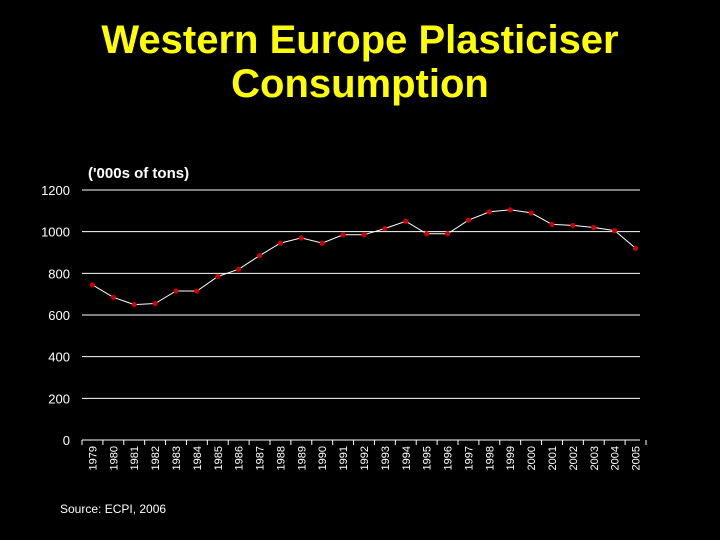 Image resolution: width=720 pixels, height=540 pixels. What do you see at coordinates (428, 458) in the screenshot?
I see `x-tick-label: 1995` at bounding box center [428, 458].